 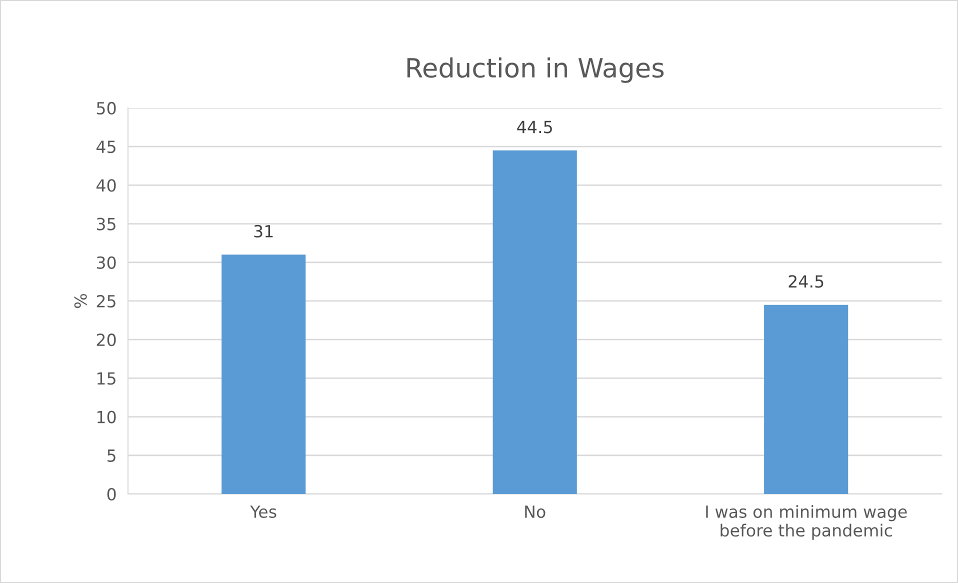 I want to click on x-tick-label: I was on minimum wage before the pandemic, so click(x=806, y=522).